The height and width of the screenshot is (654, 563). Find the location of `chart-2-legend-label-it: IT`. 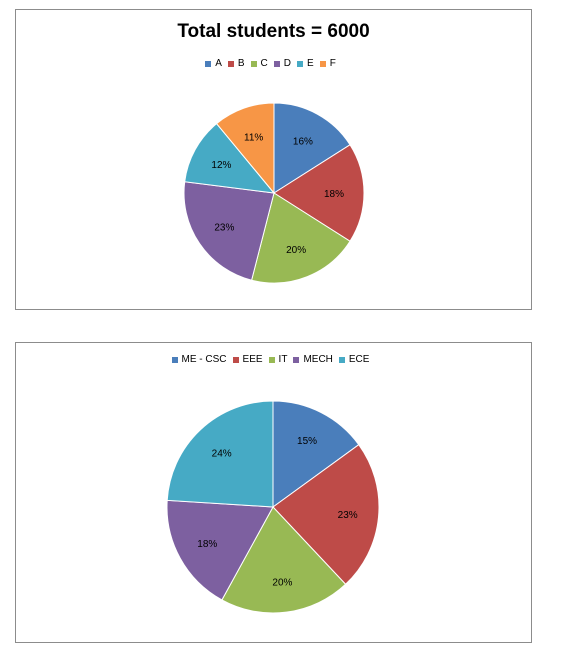

chart-2-legend-label-it: IT is located at coordinates (283, 359).